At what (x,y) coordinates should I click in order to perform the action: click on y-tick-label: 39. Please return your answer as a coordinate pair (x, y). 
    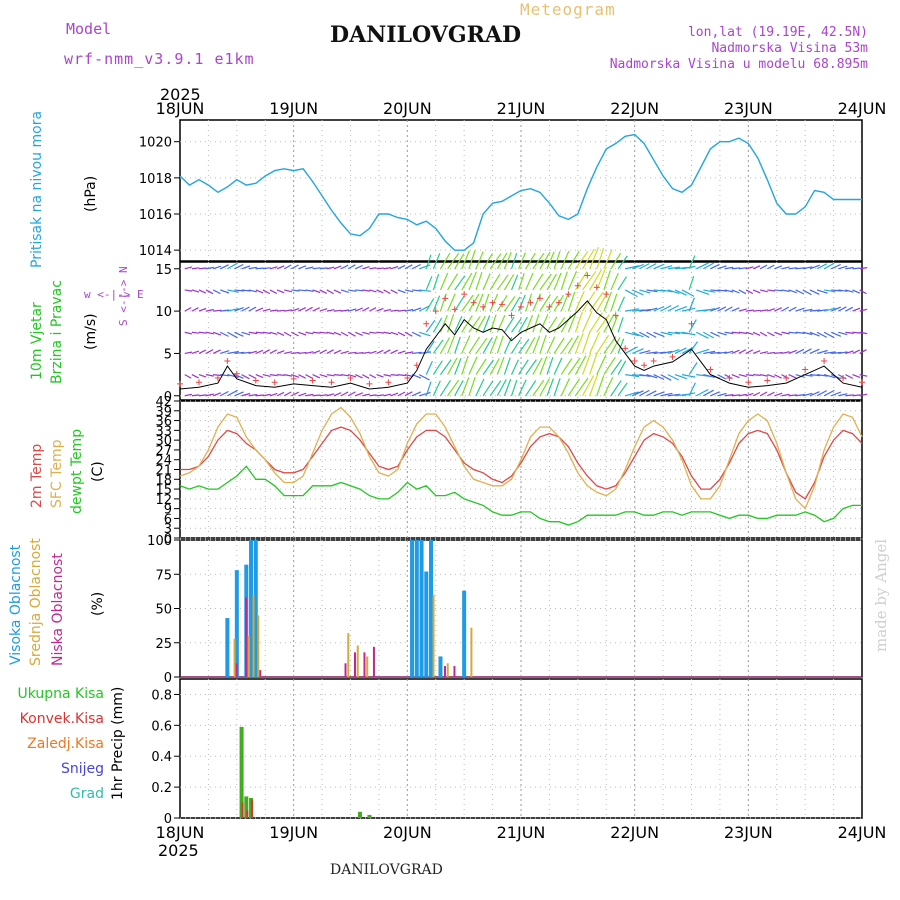
    Looking at the image, I should click on (163, 412).